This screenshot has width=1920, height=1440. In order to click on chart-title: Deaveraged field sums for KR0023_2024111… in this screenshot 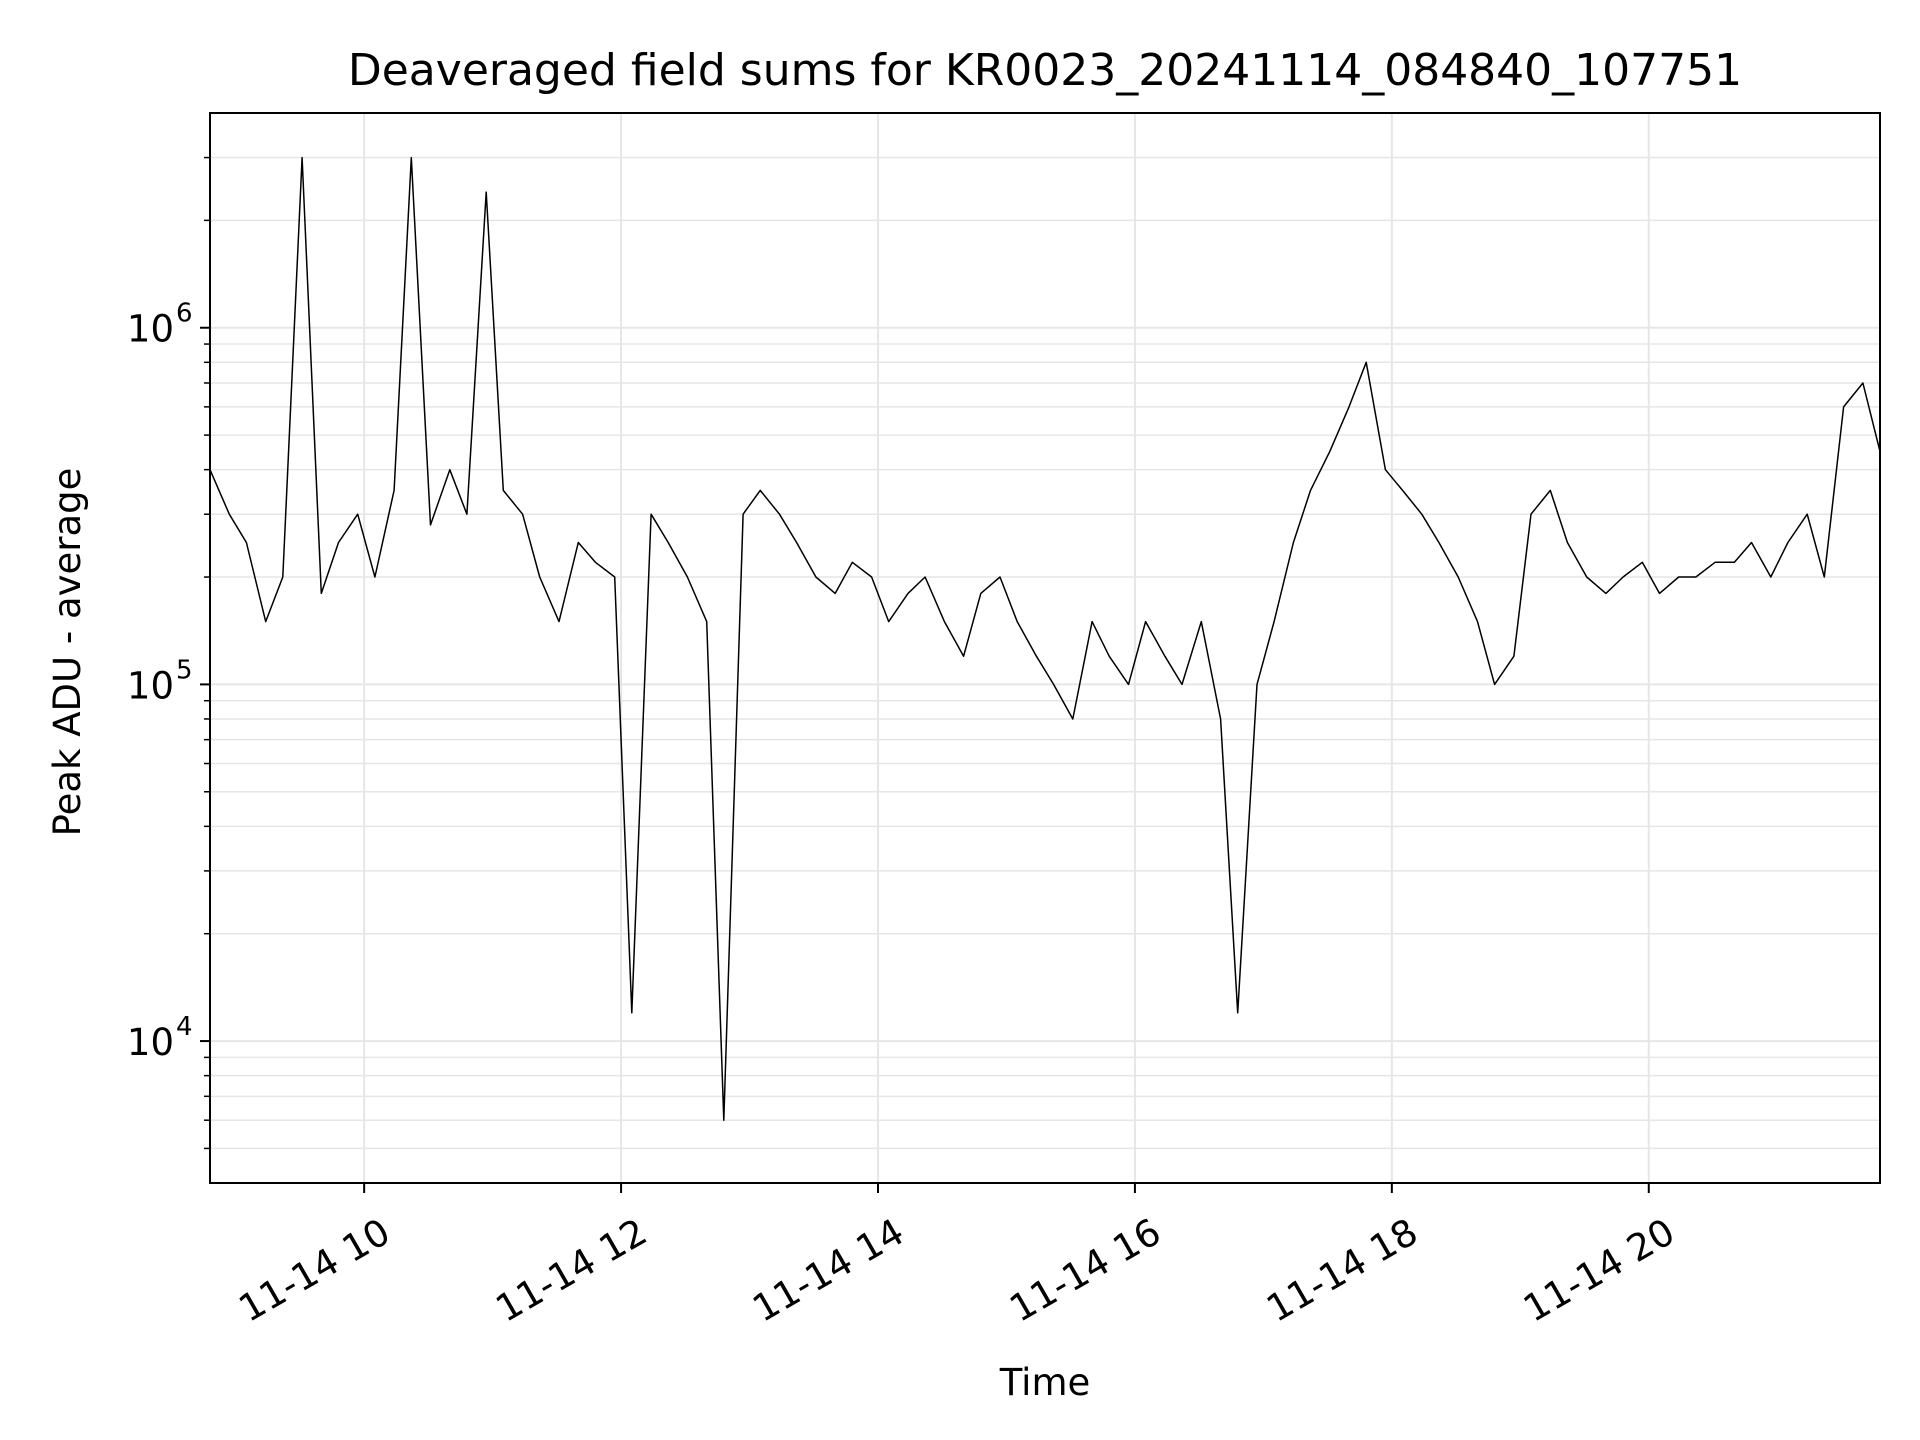, I will do `click(1045, 70)`.